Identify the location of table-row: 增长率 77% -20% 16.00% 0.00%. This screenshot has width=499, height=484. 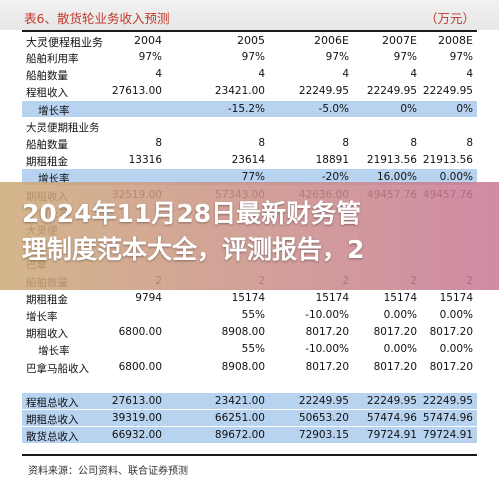
(249, 177).